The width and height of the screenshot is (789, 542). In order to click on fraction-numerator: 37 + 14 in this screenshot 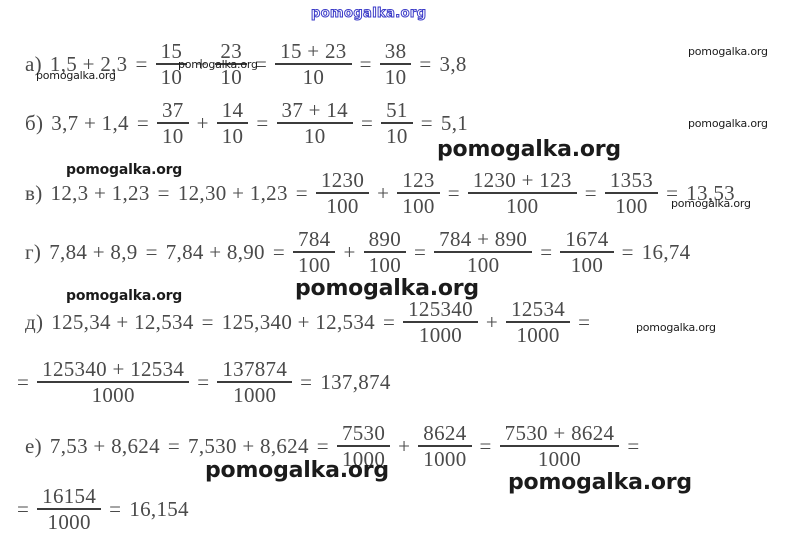, I will do `click(314, 110)`.